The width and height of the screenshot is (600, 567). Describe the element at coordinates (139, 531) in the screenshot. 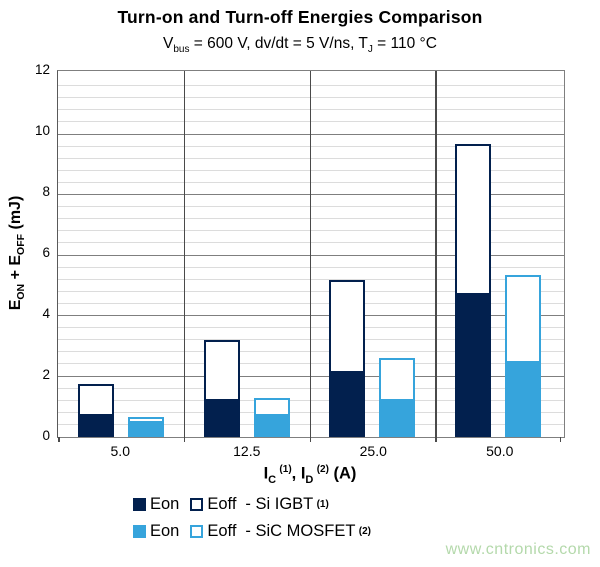

I see `legend-swatch-eon-sic-mosfet-icon` at that location.